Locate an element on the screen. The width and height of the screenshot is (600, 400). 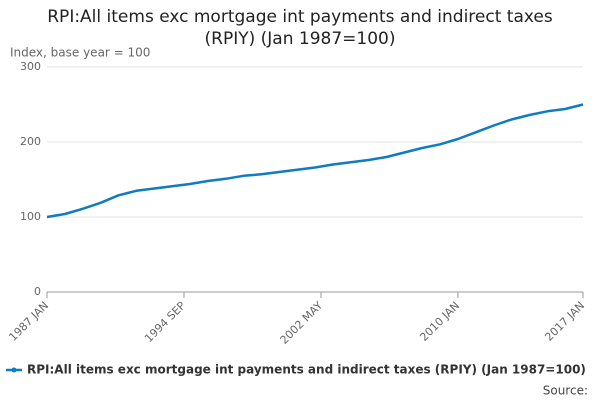
x-tick-label: 2010 JAN is located at coordinates (439, 321).